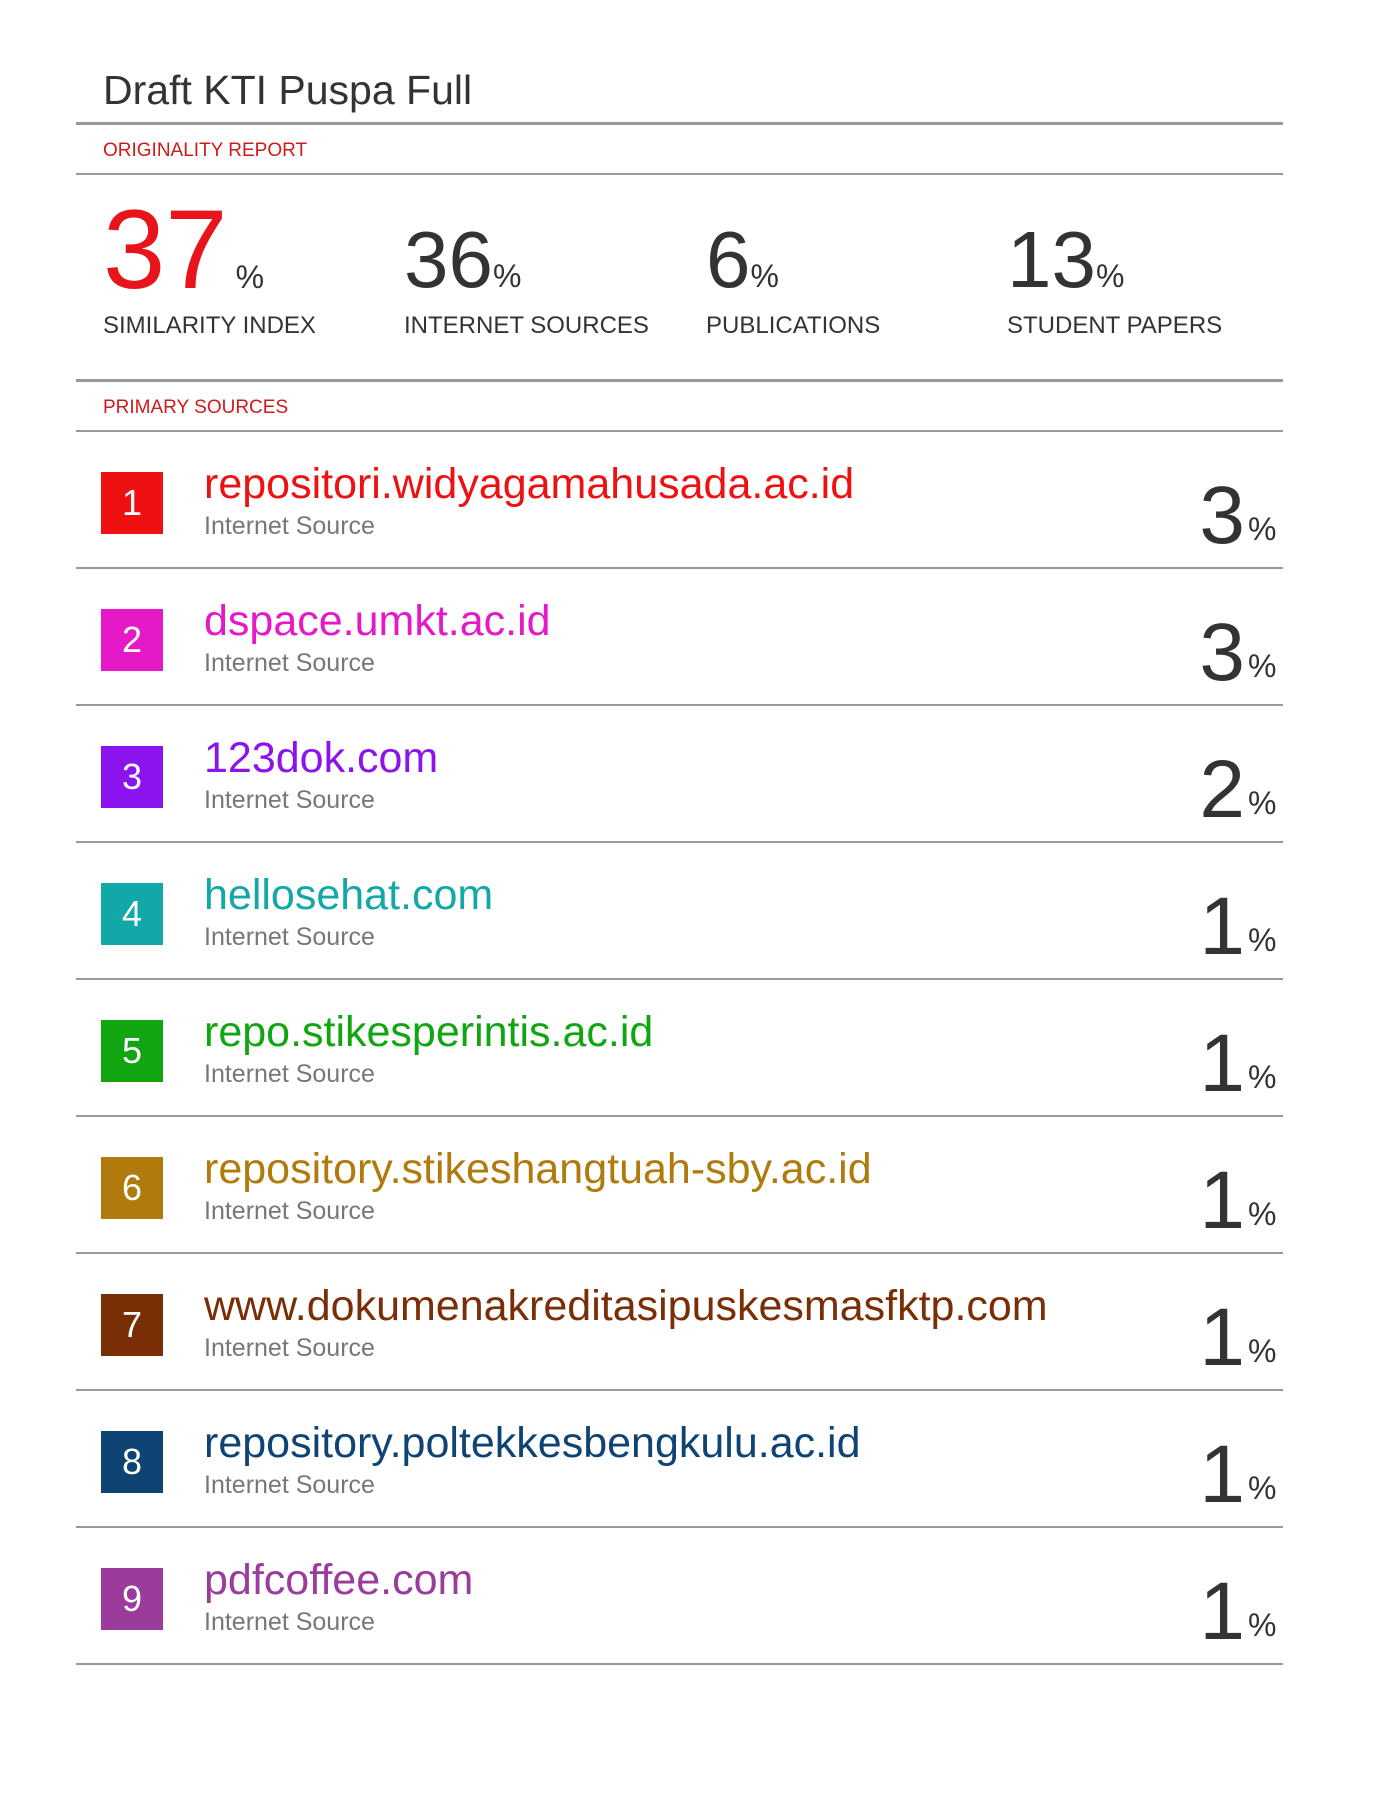 This screenshot has height=1797, width=1389. I want to click on stat-label: PUBLICATIONS, so click(793, 325).